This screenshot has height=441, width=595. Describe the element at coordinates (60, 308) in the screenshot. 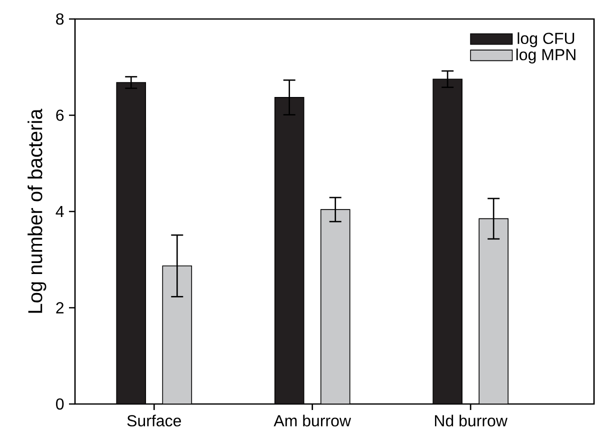

I see `y-tick-label: 2` at that location.